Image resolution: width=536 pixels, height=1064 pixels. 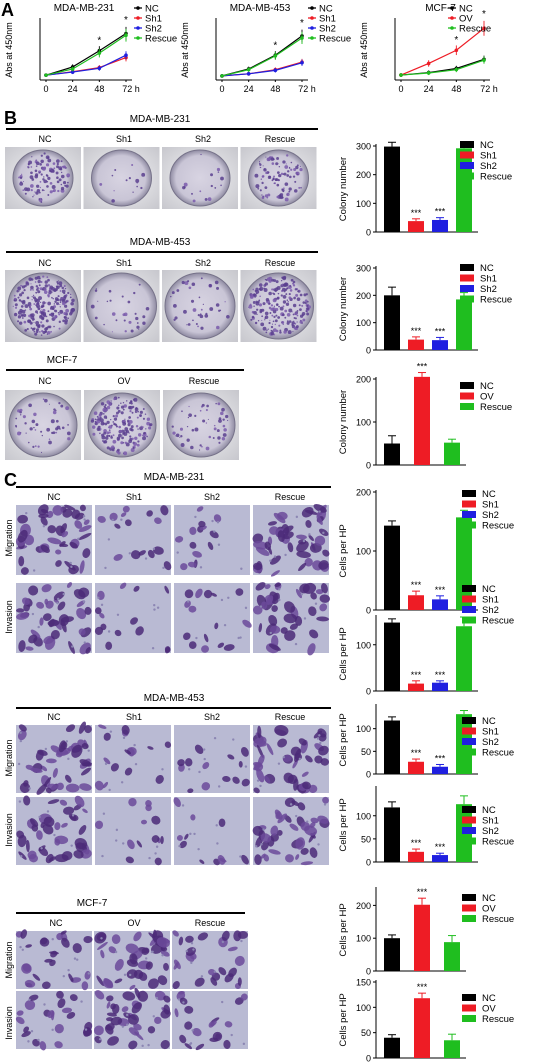 What do you see at coordinates (262, 69) in the screenshot?
I see `series-line-sh1` at bounding box center [262, 69].